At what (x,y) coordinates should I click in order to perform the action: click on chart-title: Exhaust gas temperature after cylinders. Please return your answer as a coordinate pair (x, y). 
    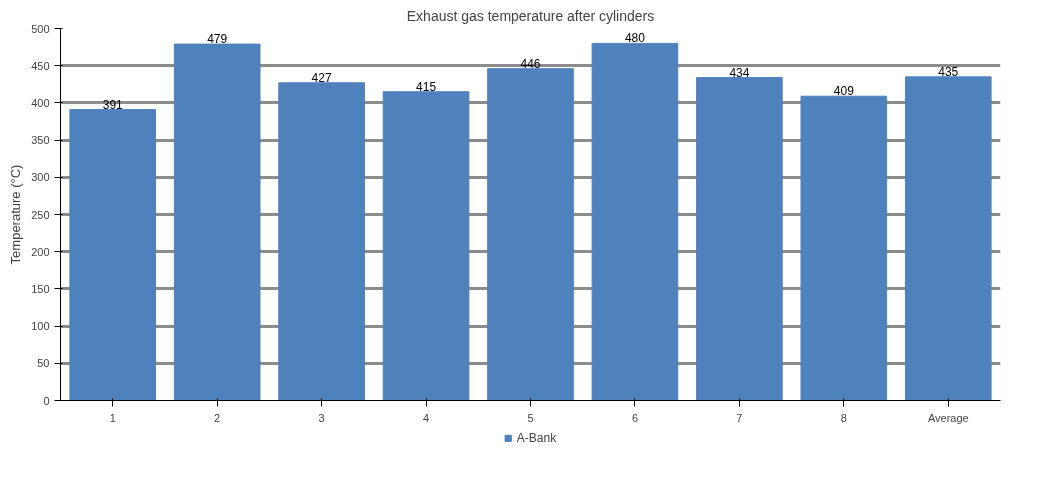
    Looking at the image, I should click on (530, 15).